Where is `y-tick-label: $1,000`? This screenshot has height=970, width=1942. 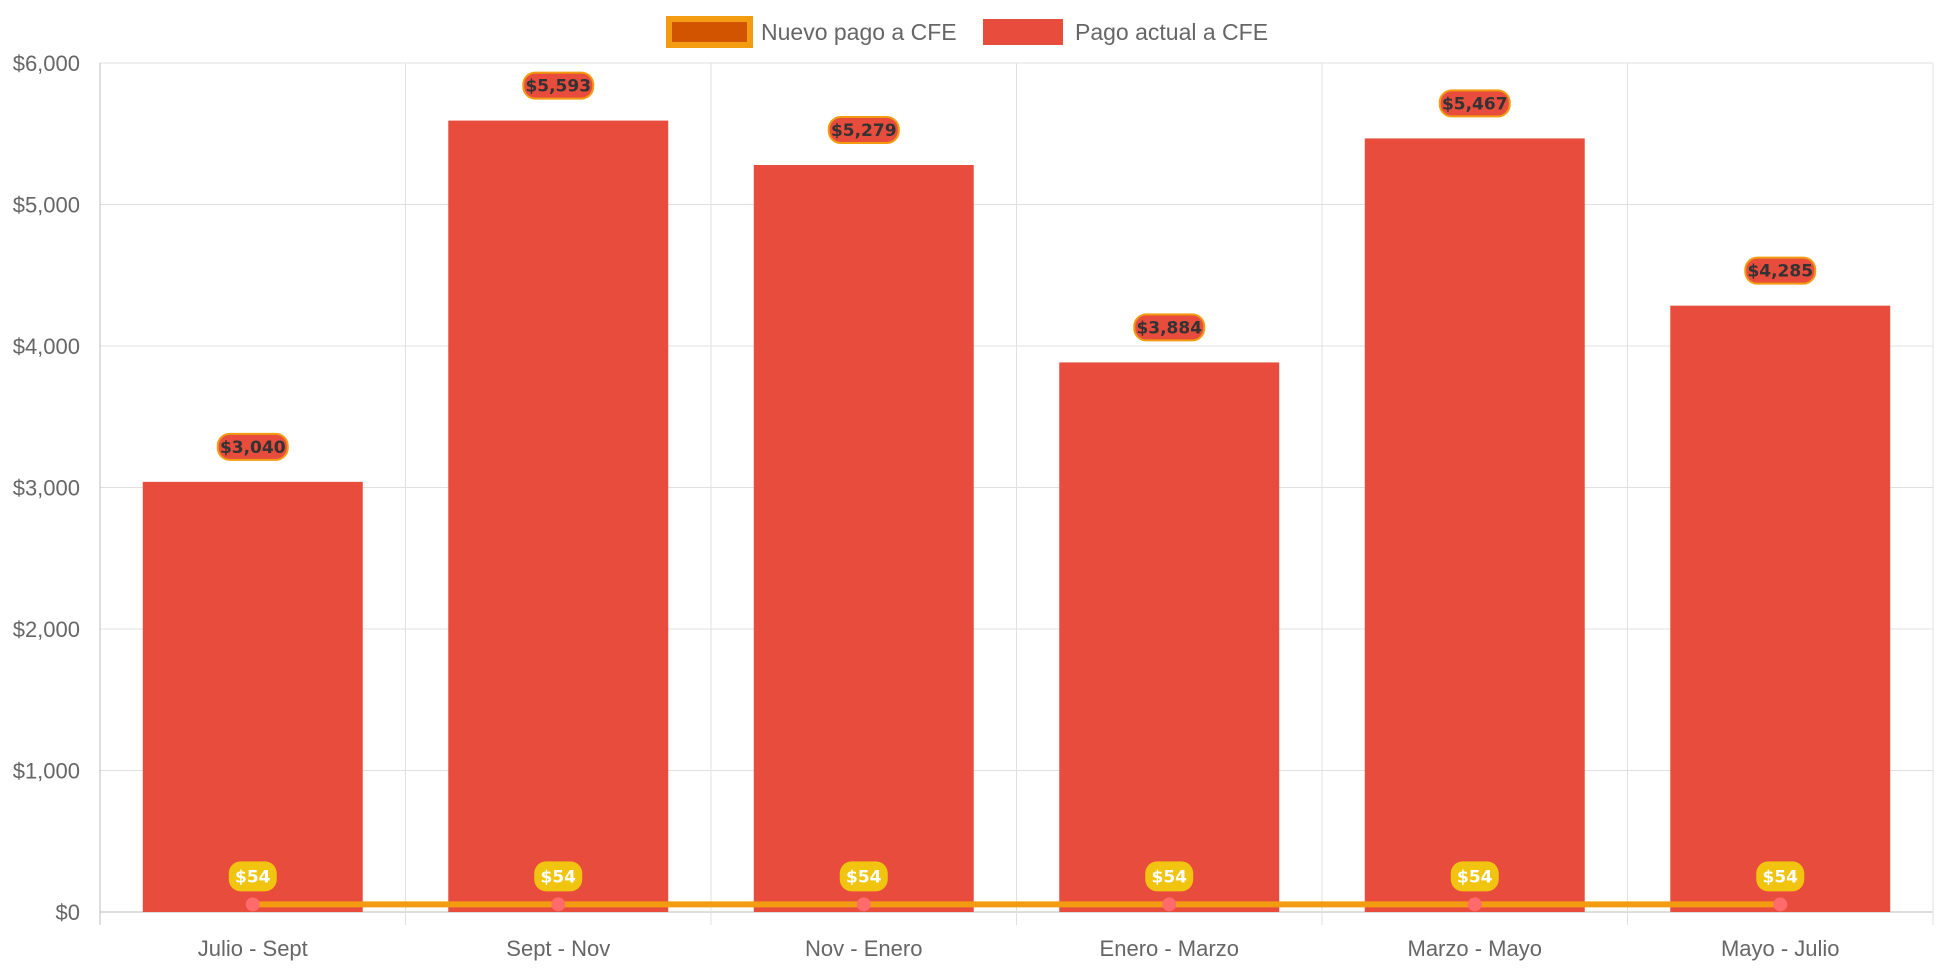
y-tick-label: $1,000 is located at coordinates (46, 771).